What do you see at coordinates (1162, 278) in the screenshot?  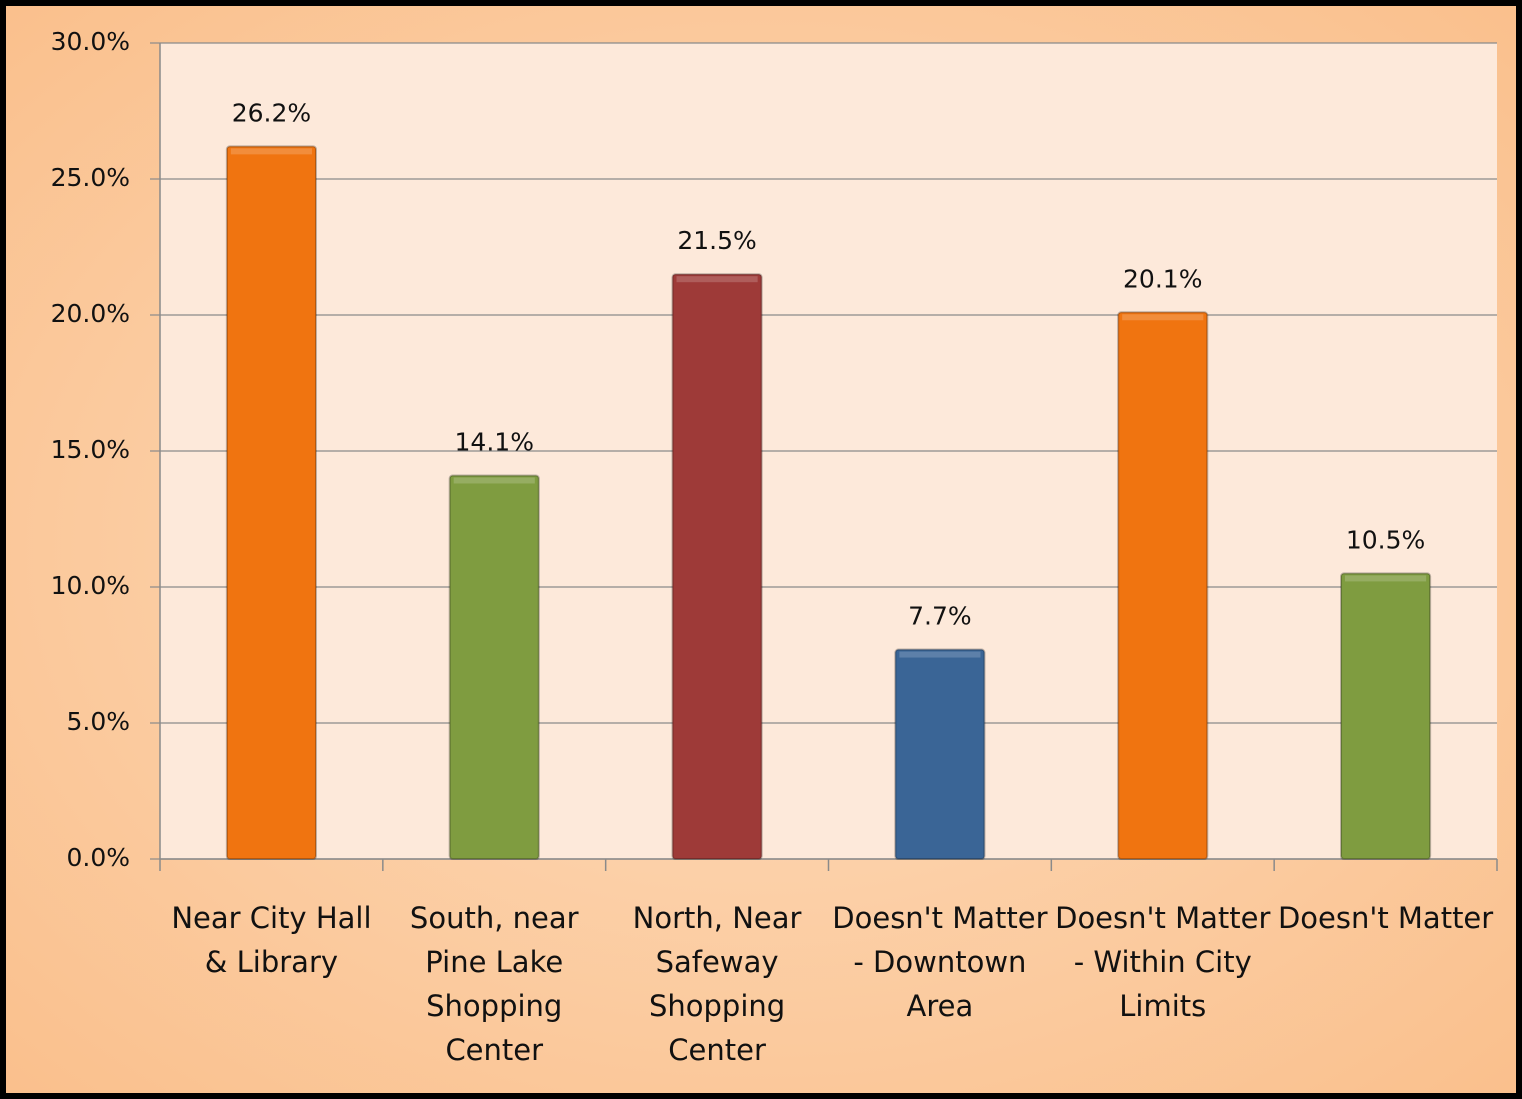 I see `value-label: 20.1%` at bounding box center [1162, 278].